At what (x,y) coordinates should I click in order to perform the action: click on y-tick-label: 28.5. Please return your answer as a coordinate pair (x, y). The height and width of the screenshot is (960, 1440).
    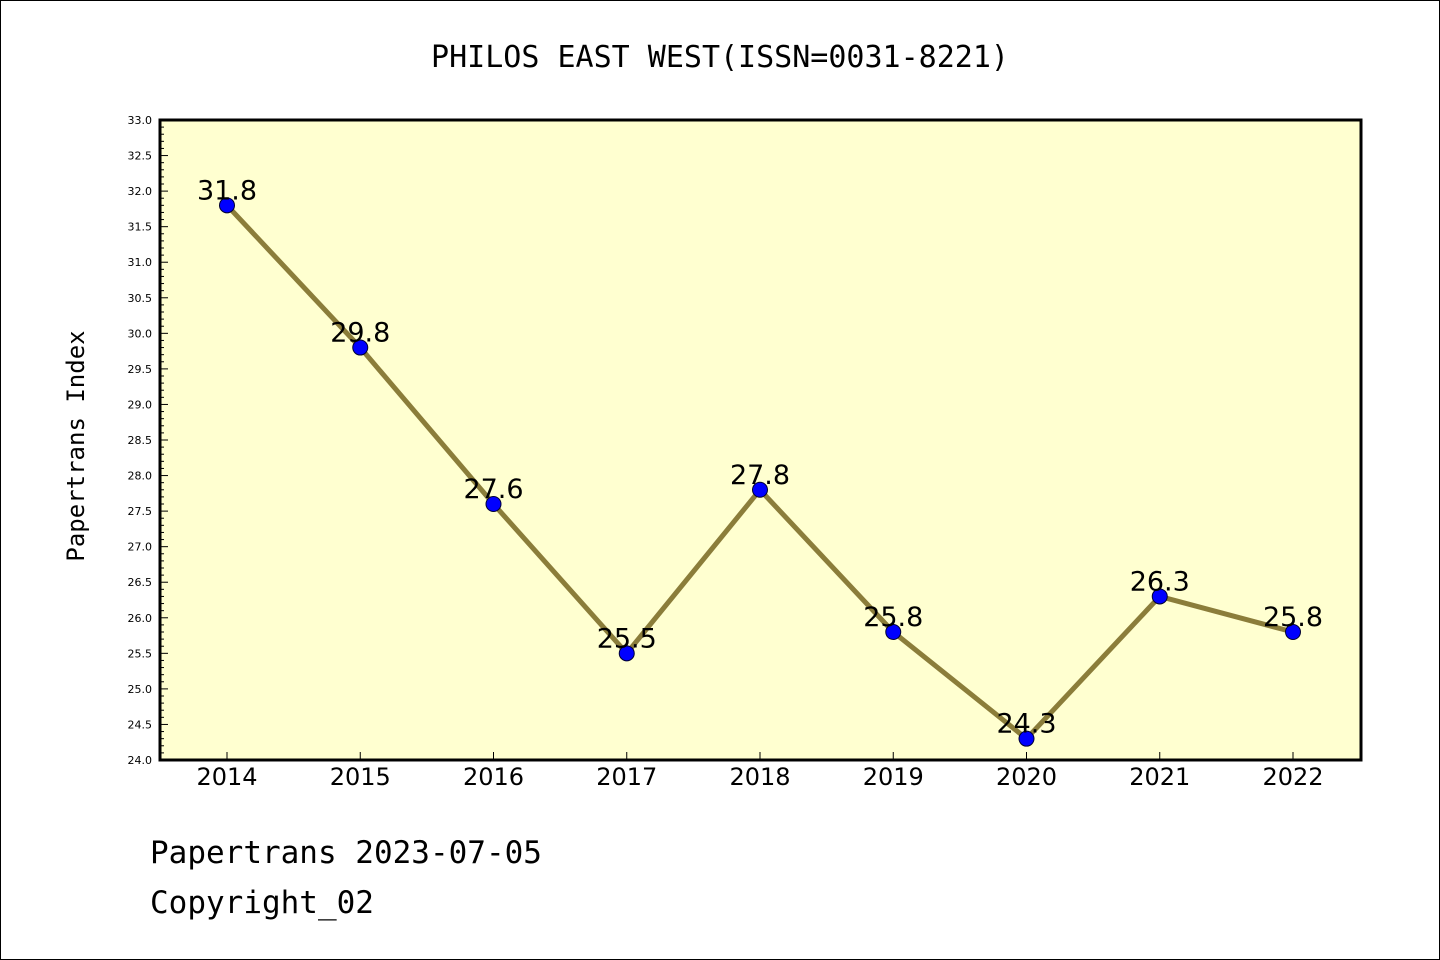
    Looking at the image, I should click on (140, 440).